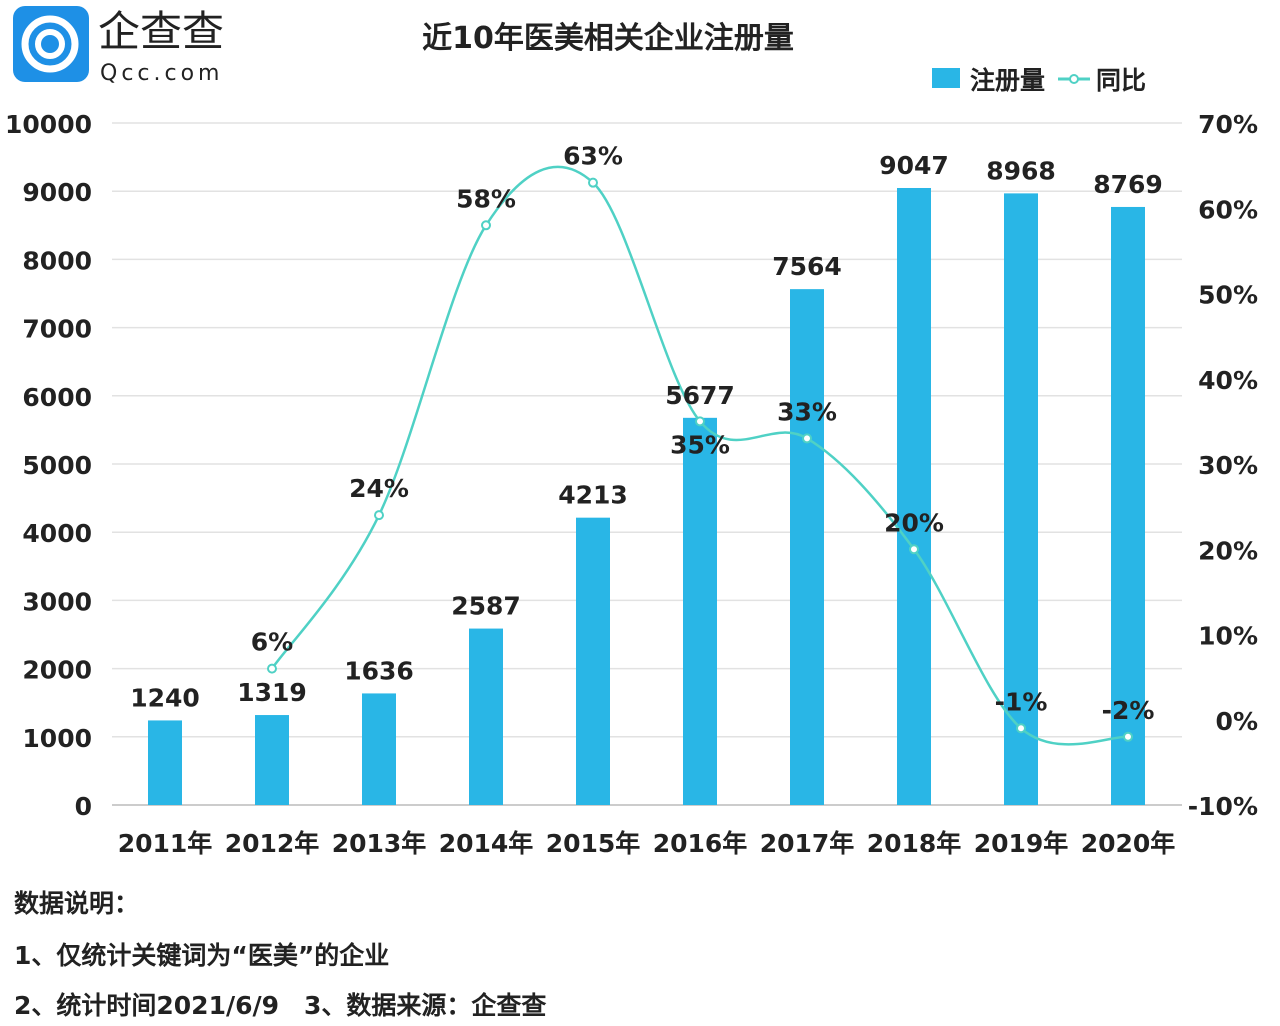 This screenshot has width=1280, height=1026. Describe the element at coordinates (1021, 170) in the screenshot. I see `bar-label: 8968` at that location.